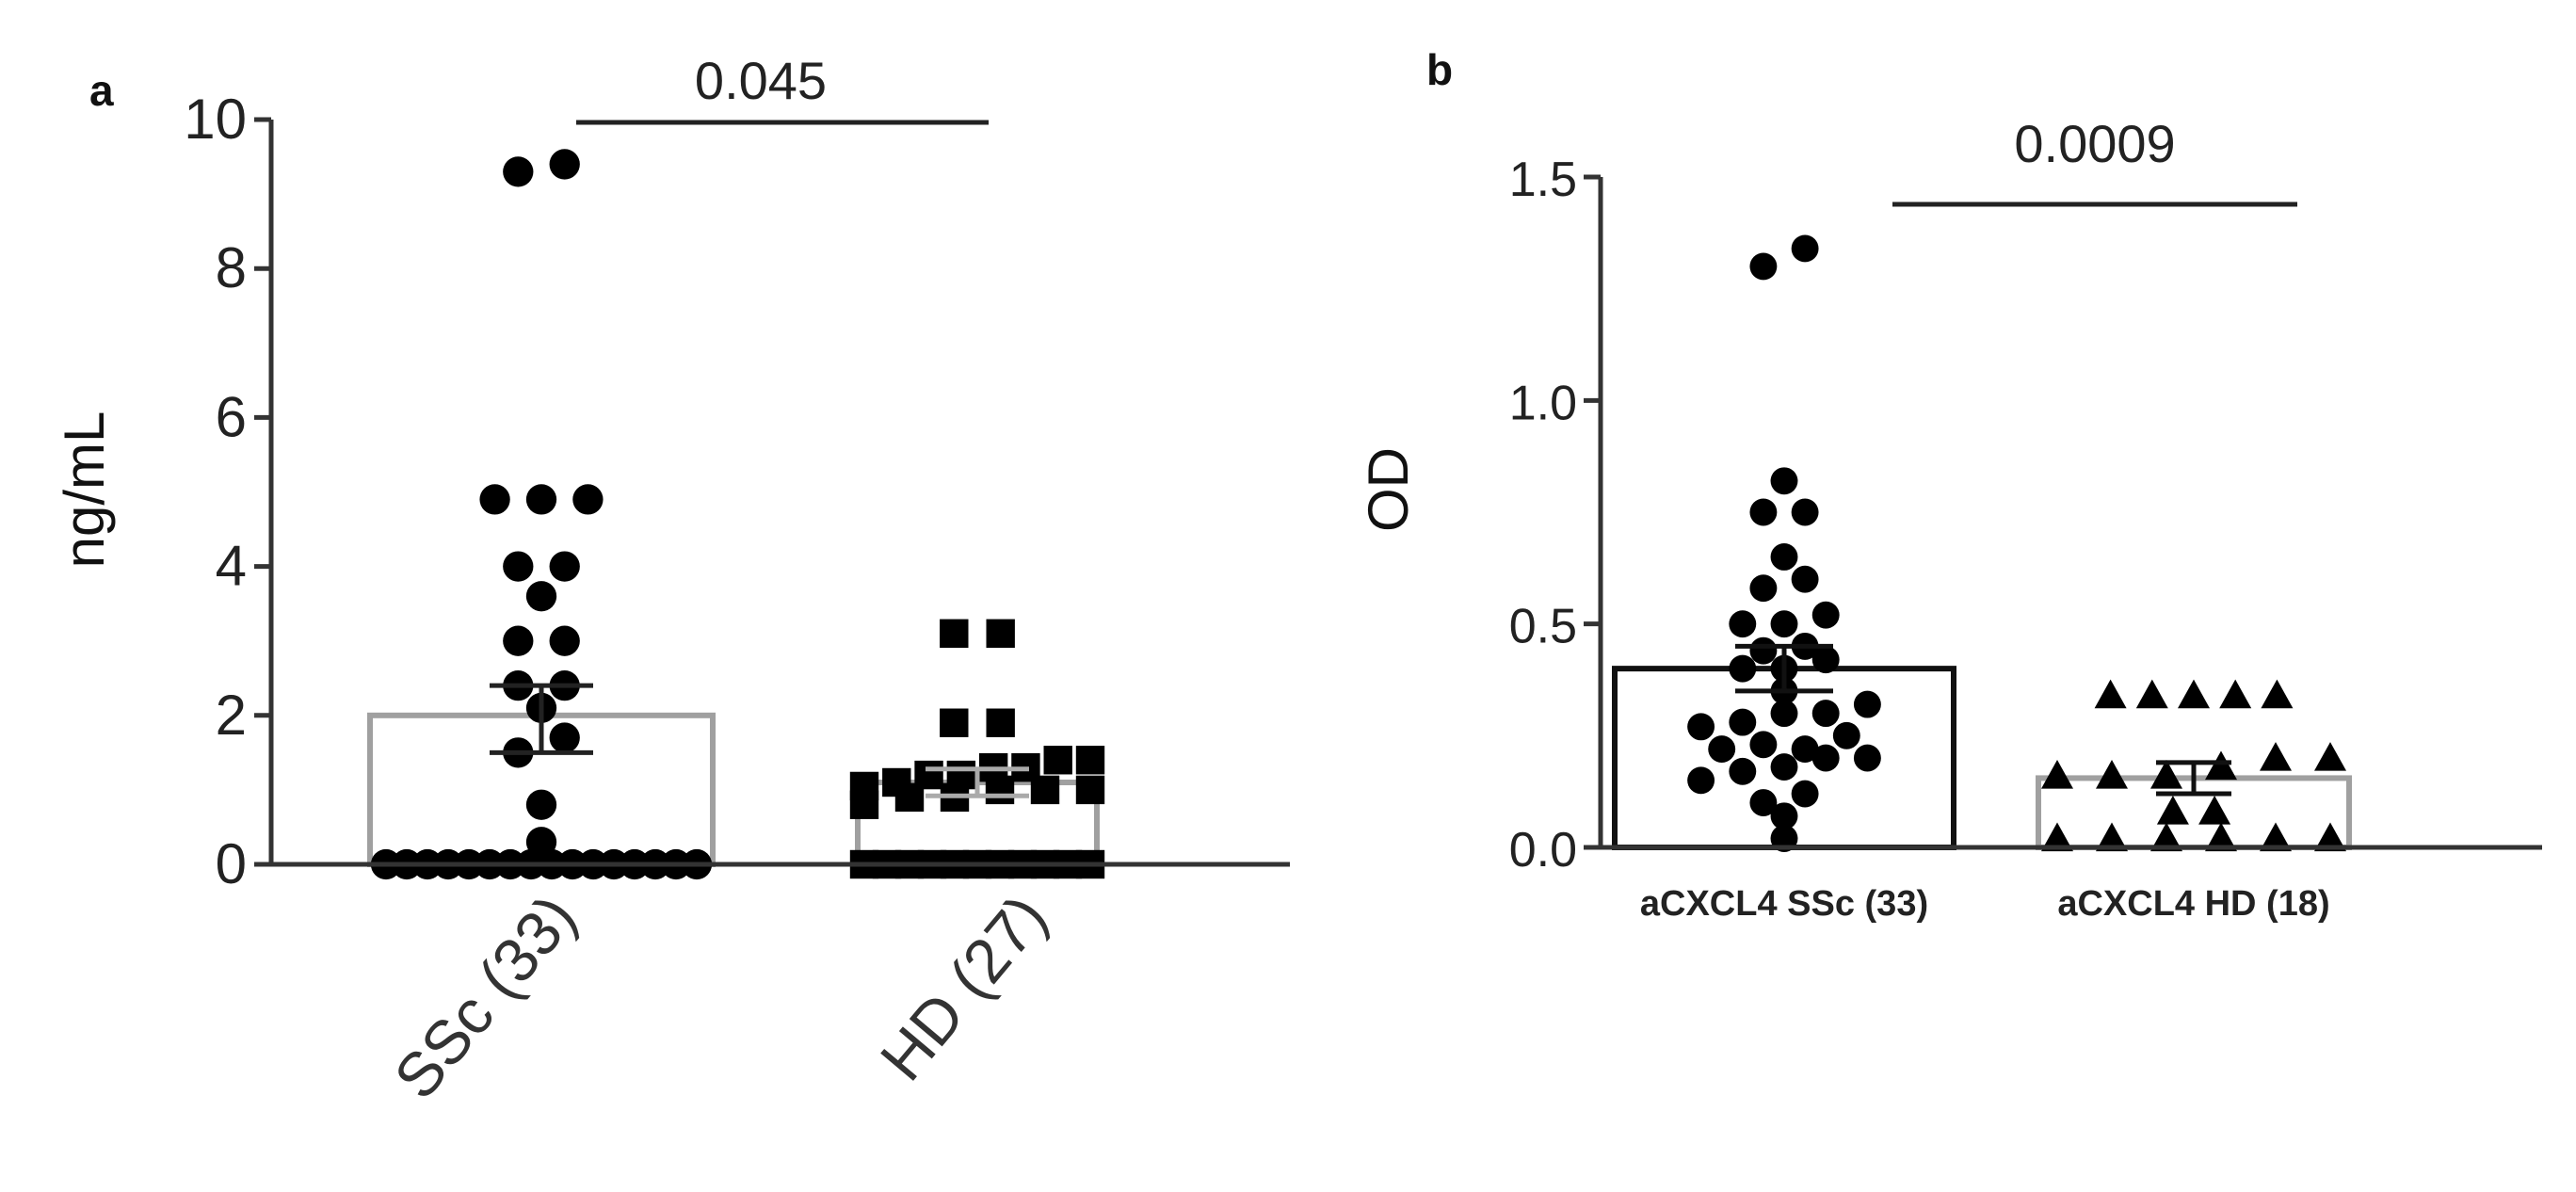 This screenshot has height=1192, width=2576. What do you see at coordinates (231, 566) in the screenshot?
I see `panel-a-y-tick-label: 4` at bounding box center [231, 566].